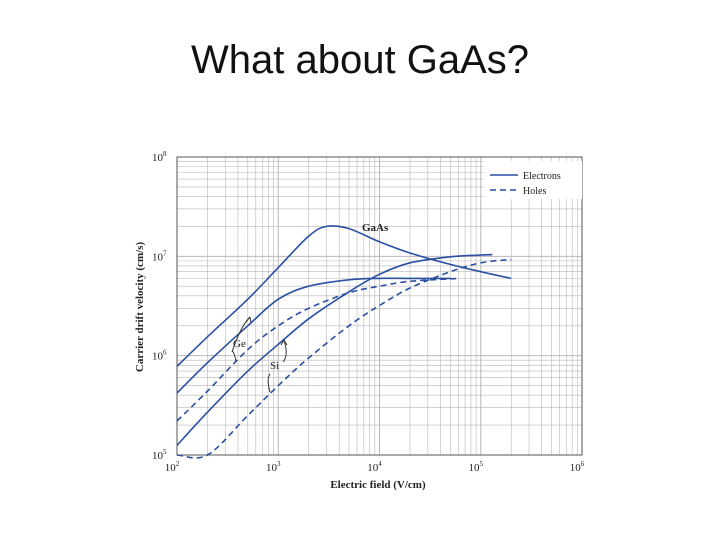  Describe the element at coordinates (159, 256) in the screenshot. I see `y-tick-label: 10⁷` at that location.